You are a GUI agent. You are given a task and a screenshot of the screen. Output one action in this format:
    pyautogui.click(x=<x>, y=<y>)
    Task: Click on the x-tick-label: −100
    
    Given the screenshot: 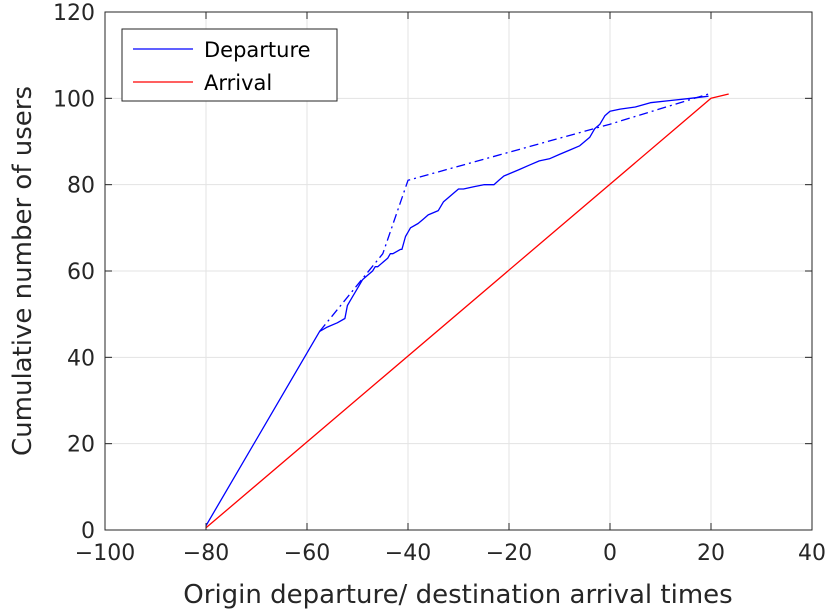 What is the action you would take?
    pyautogui.click(x=105, y=553)
    